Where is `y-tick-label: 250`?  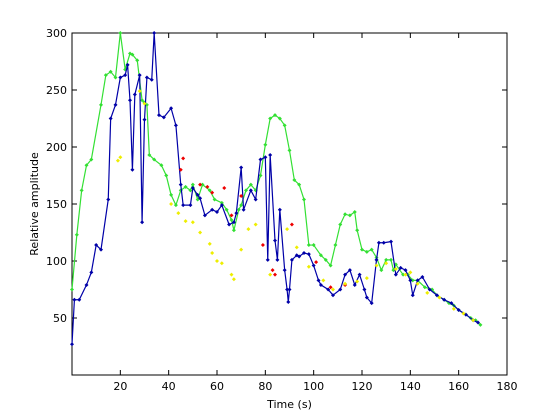 y-tick-label: 250 is located at coordinates (56, 90).